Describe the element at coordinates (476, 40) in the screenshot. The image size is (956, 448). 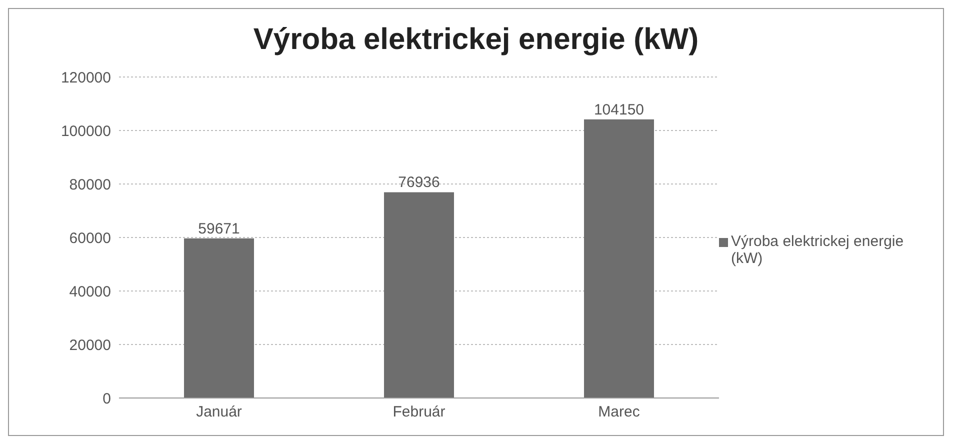
I see `chart-title: Výroba elektrickej energie (kW)` at that location.